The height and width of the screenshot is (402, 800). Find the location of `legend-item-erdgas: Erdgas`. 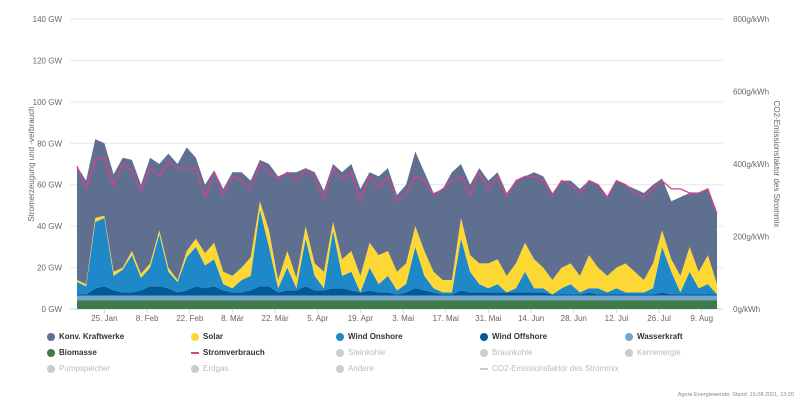

legend-item-erdgas: Erdgas is located at coordinates (209, 368).